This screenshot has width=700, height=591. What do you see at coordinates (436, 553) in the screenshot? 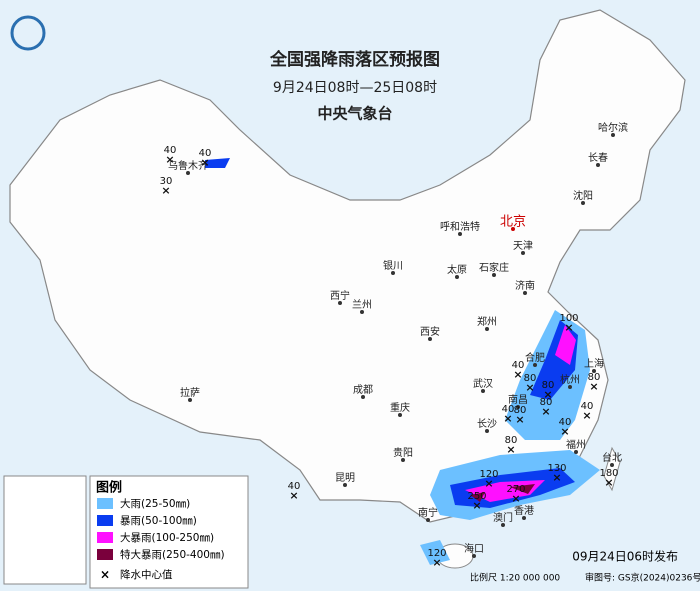
I see `rain-center-value: 120` at bounding box center [436, 553].